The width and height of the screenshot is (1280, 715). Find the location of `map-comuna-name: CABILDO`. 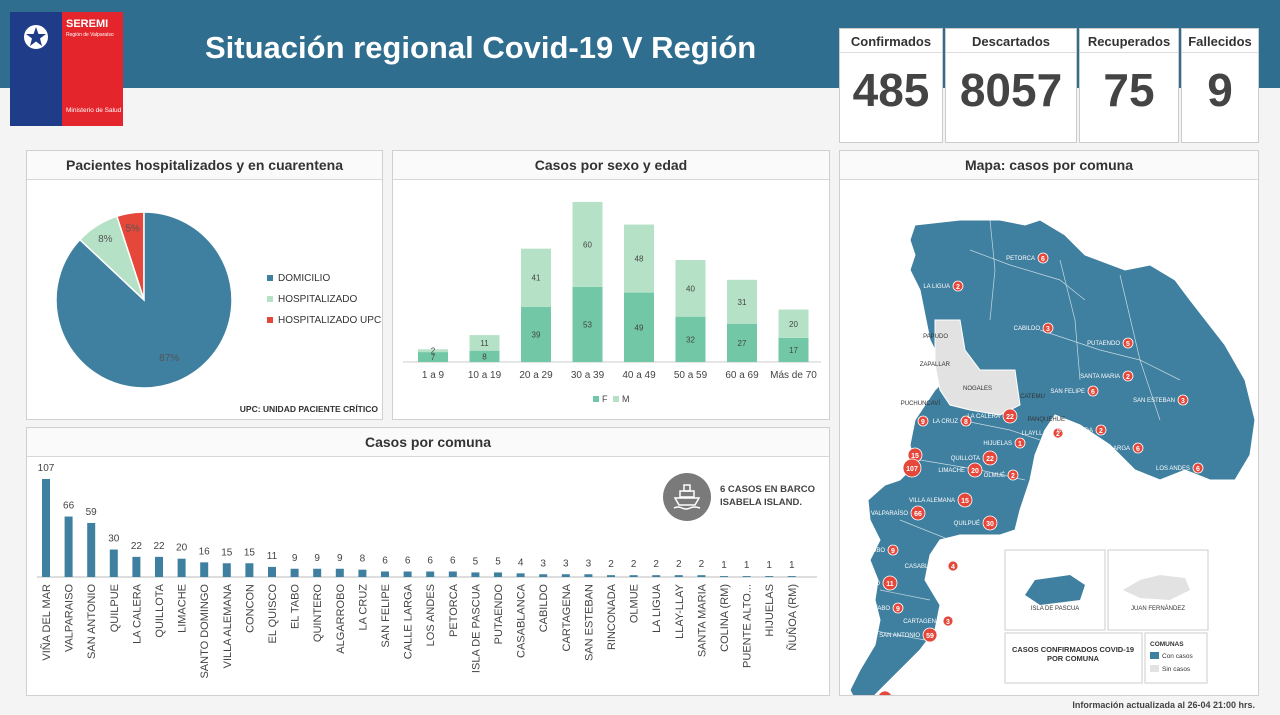

map-comuna-name: CABILDO is located at coordinates (1027, 329).